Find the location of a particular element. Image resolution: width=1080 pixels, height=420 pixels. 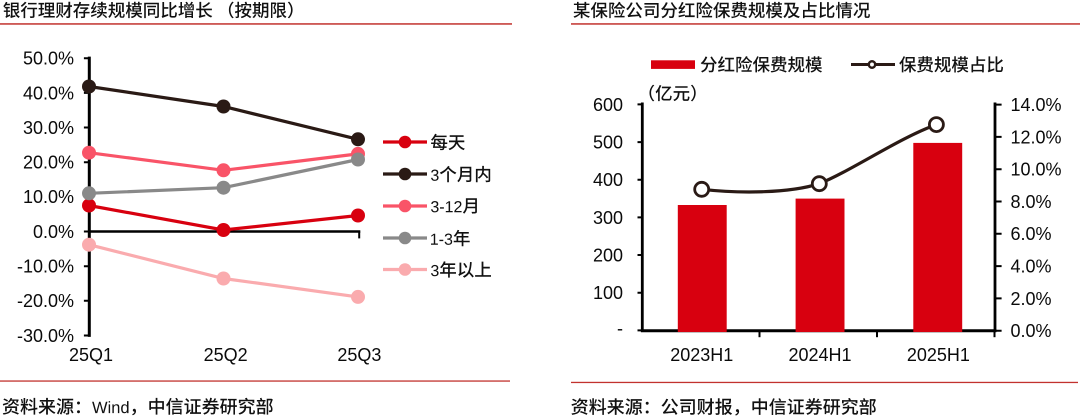

svg-text: 200 is located at coordinates (608, 255).